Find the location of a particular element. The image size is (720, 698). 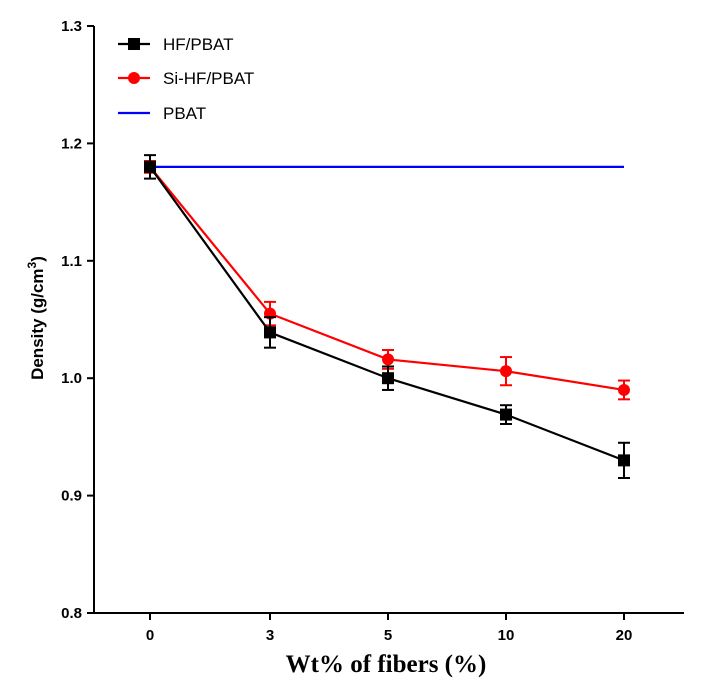

legend-label: HF/PBAT is located at coordinates (198, 44).